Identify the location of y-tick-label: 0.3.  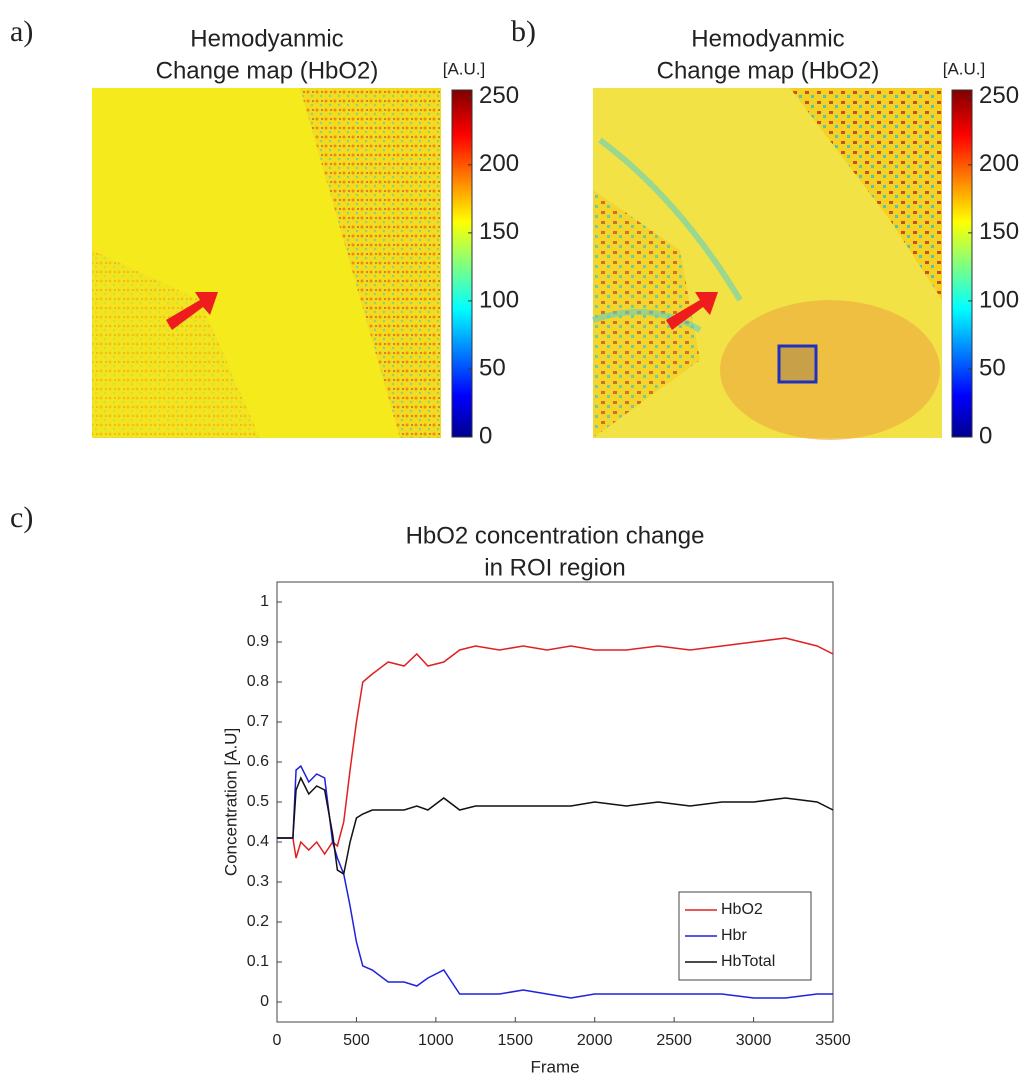
(258, 881).